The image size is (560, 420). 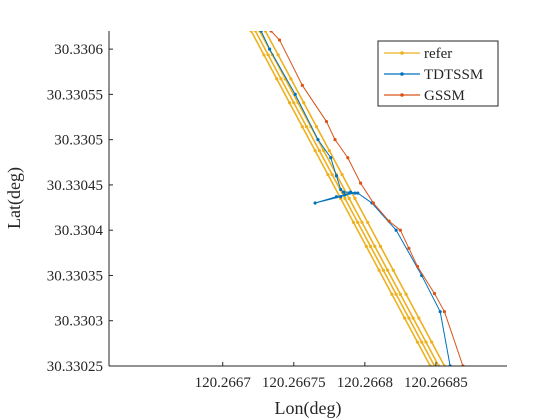 What do you see at coordinates (294, 383) in the screenshot?
I see `x-tick-label: 120.26675` at bounding box center [294, 383].